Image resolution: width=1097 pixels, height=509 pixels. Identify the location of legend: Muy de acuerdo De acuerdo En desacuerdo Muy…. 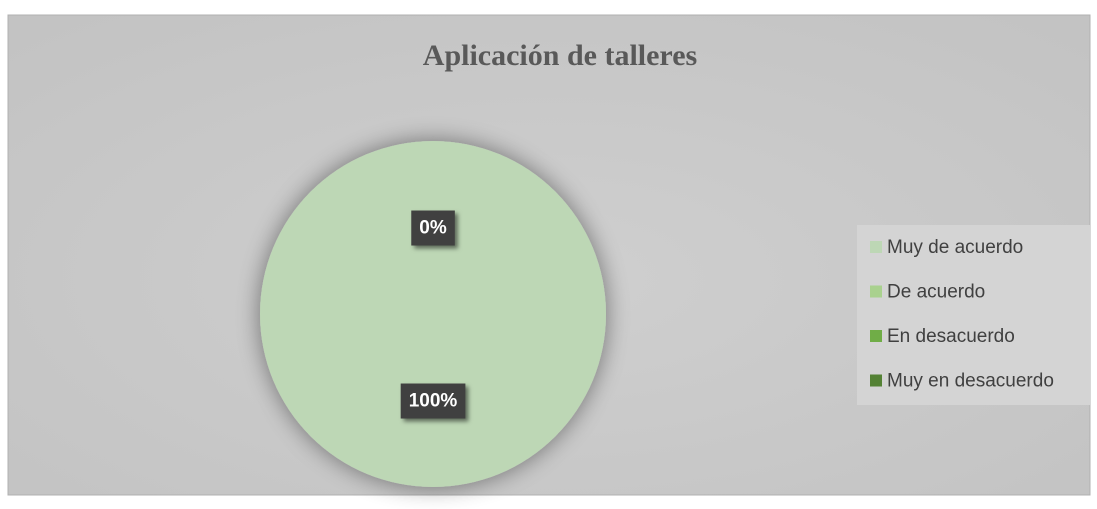
(962, 314).